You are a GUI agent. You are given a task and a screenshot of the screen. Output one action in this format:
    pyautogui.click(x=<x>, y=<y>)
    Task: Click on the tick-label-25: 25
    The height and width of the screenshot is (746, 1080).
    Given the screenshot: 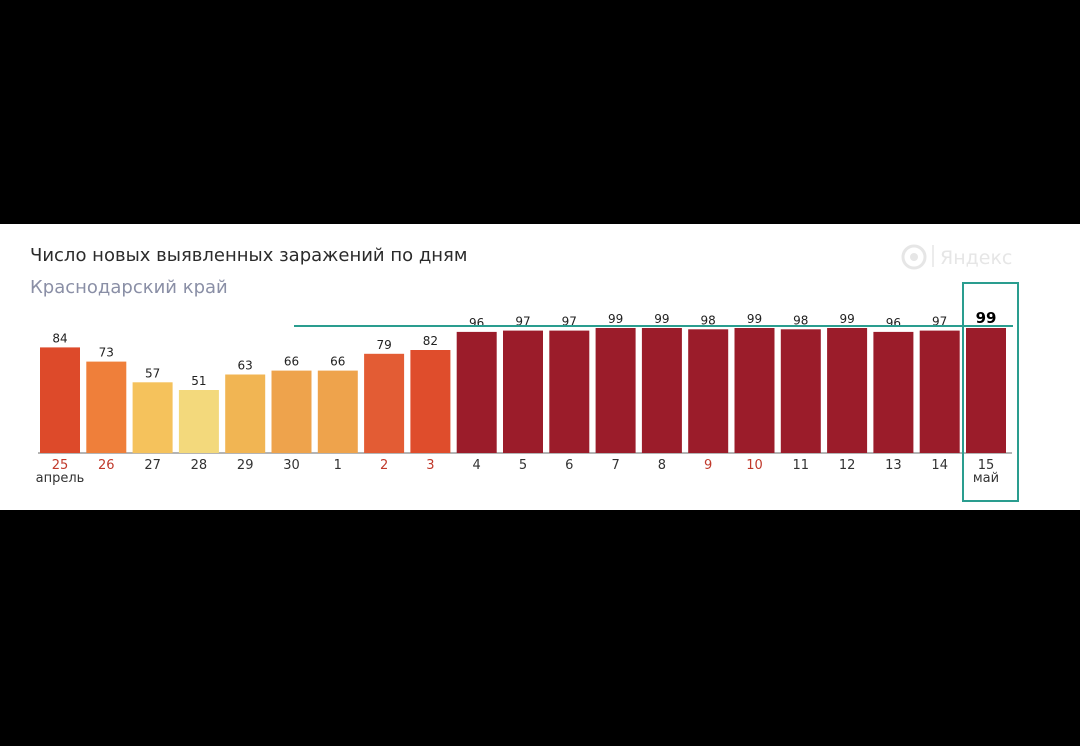 What is the action you would take?
    pyautogui.click(x=60, y=465)
    